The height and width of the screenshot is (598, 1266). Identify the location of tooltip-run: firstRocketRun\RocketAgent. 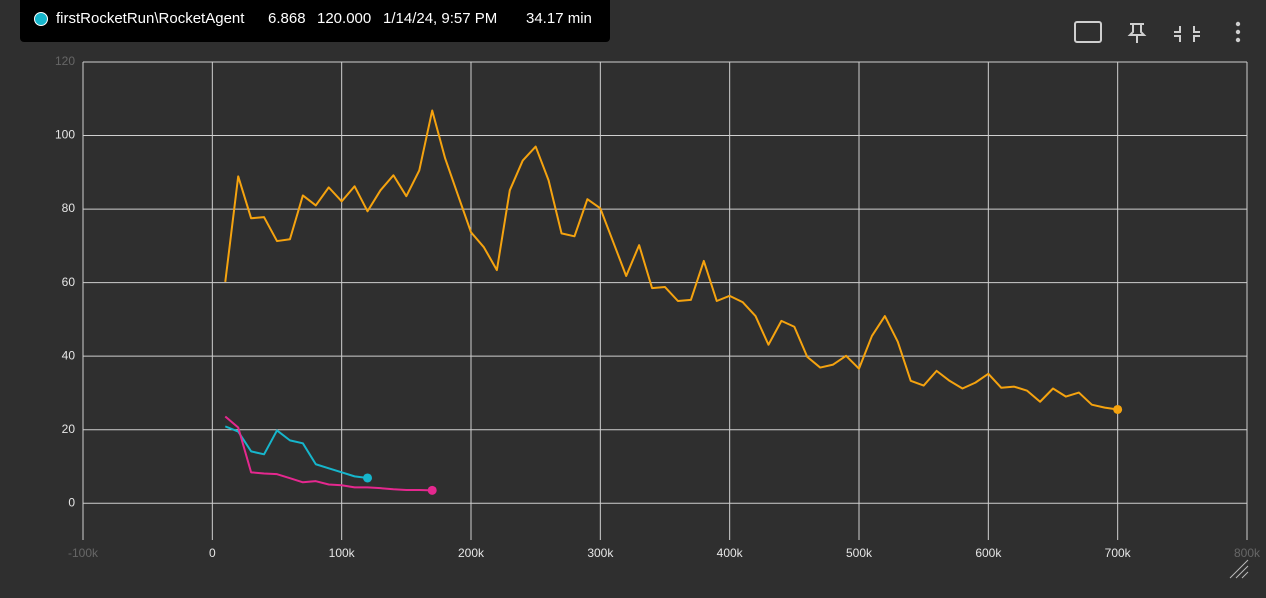
(150, 18).